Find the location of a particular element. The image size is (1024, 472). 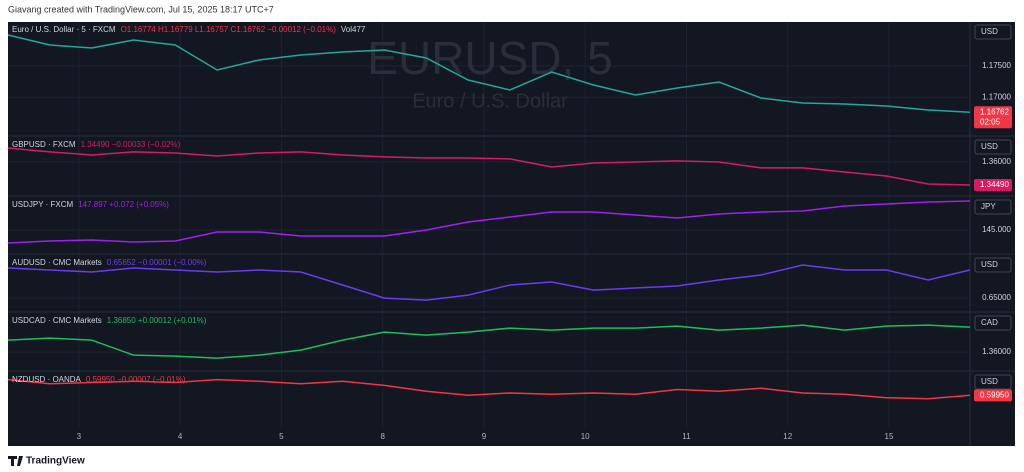

legend-symbol: GBPUSD · FXCM is located at coordinates (44, 144).